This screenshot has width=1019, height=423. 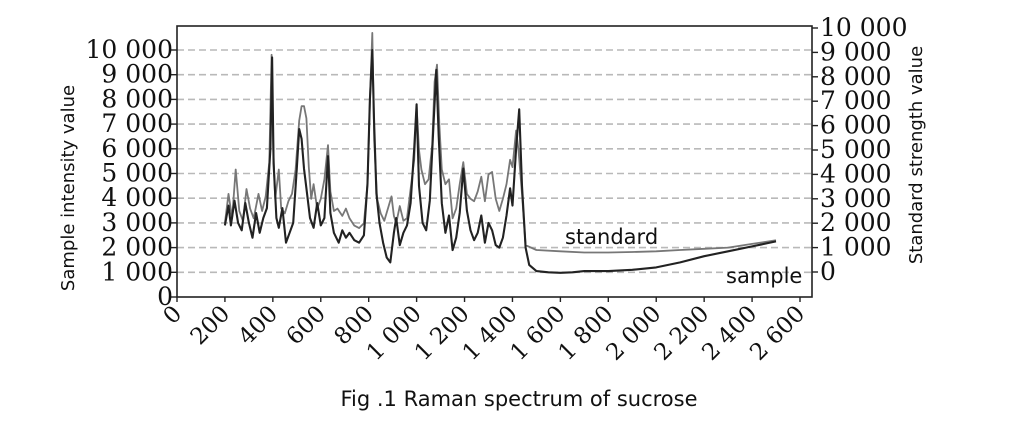 I want to click on right-tick-label-0: 0, so click(x=828, y=271).